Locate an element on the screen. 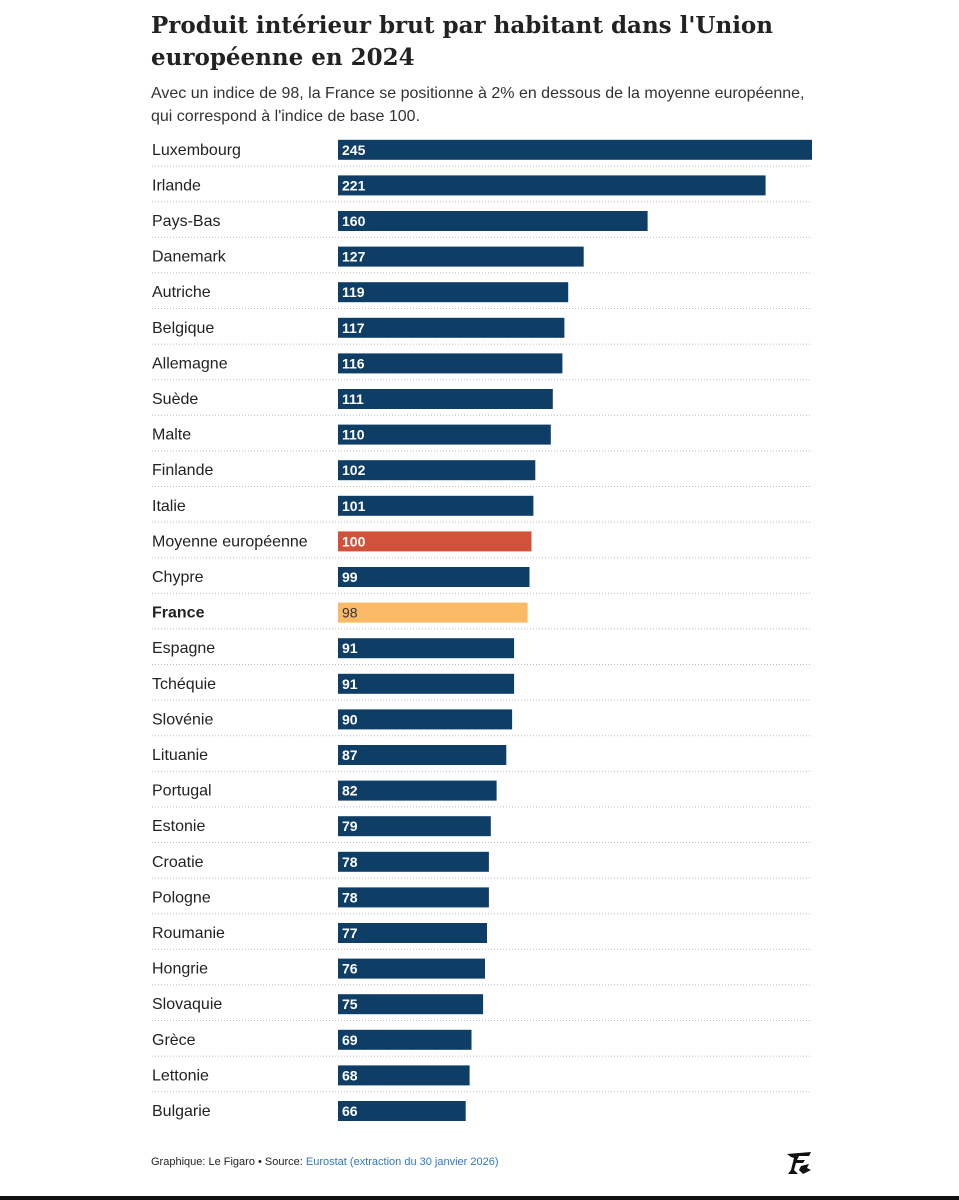 The image size is (959, 1200). value-label-luxembourg: 245 is located at coordinates (354, 150).